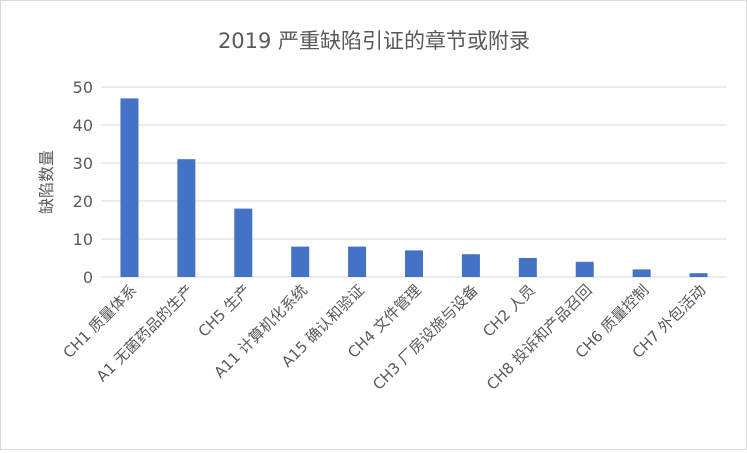 This screenshot has height=453, width=747. What do you see at coordinates (46, 182) in the screenshot?
I see `y-axis-label: 缺陷数量` at bounding box center [46, 182].